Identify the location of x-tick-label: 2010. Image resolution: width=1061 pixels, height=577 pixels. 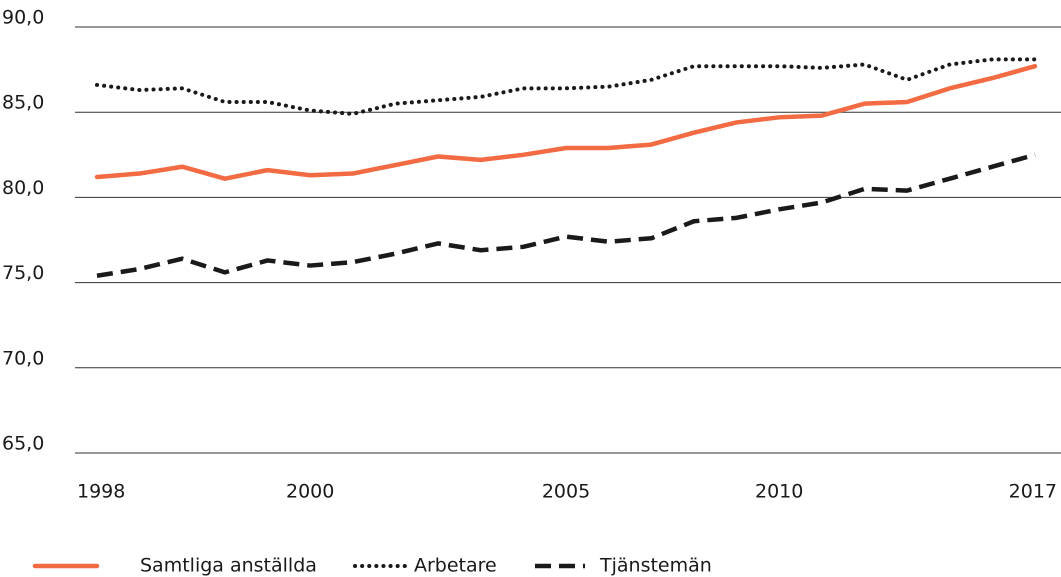
(779, 492).